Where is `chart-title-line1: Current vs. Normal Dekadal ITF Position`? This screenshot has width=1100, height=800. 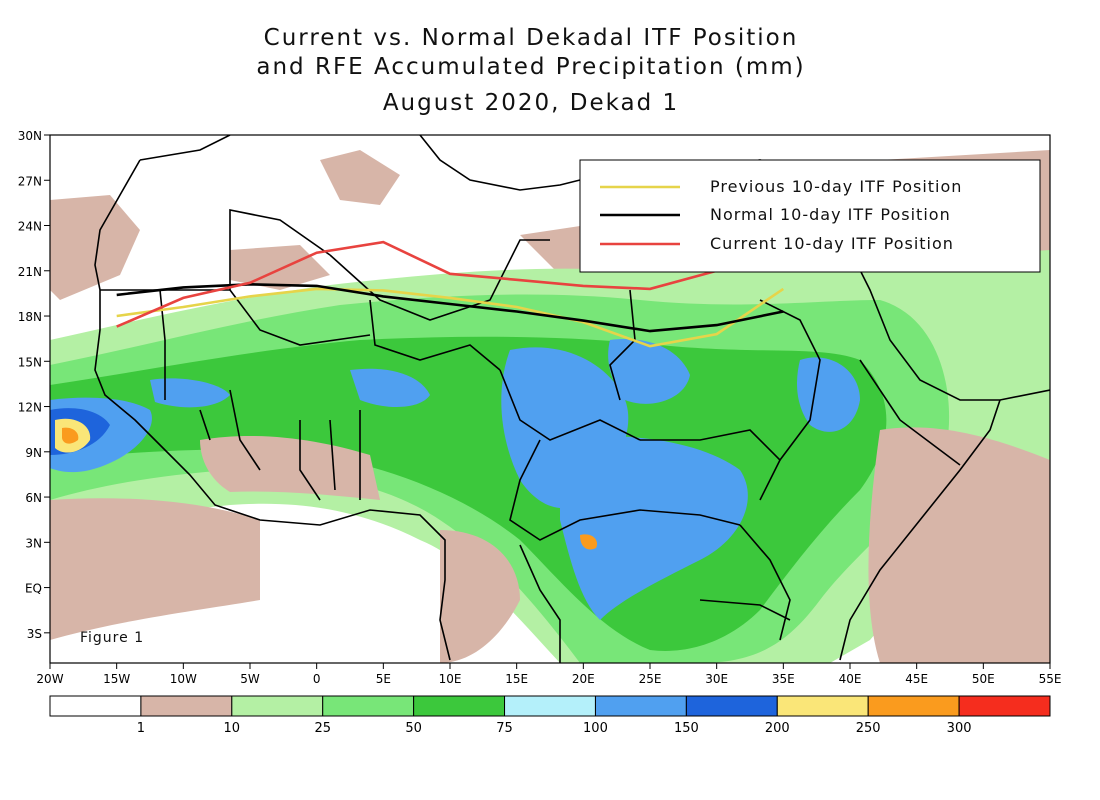 chart-title-line1: Current vs. Normal Dekadal ITF Position is located at coordinates (531, 38).